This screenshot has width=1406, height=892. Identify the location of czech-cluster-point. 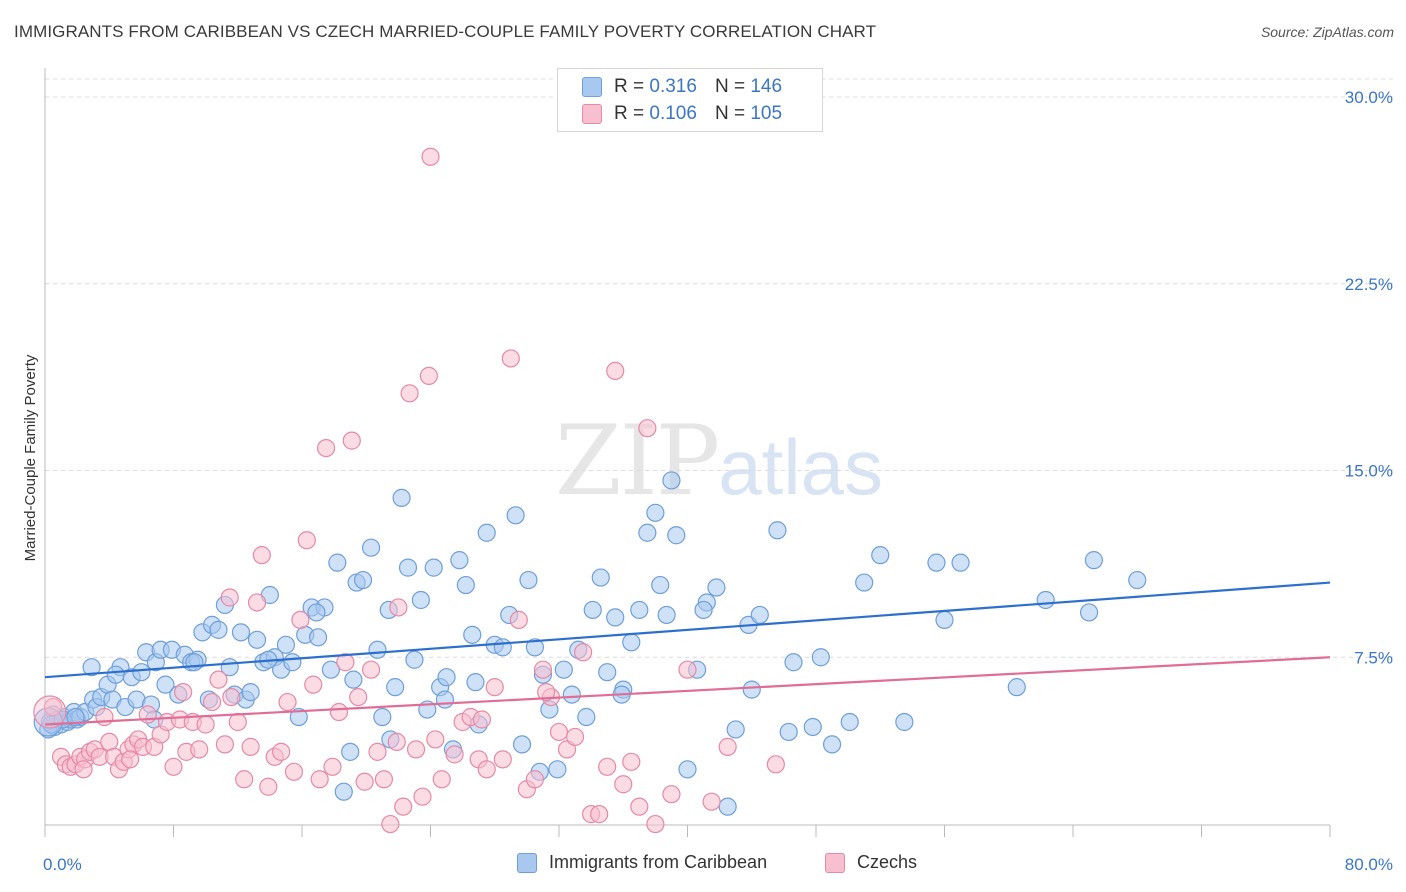
(50, 712).